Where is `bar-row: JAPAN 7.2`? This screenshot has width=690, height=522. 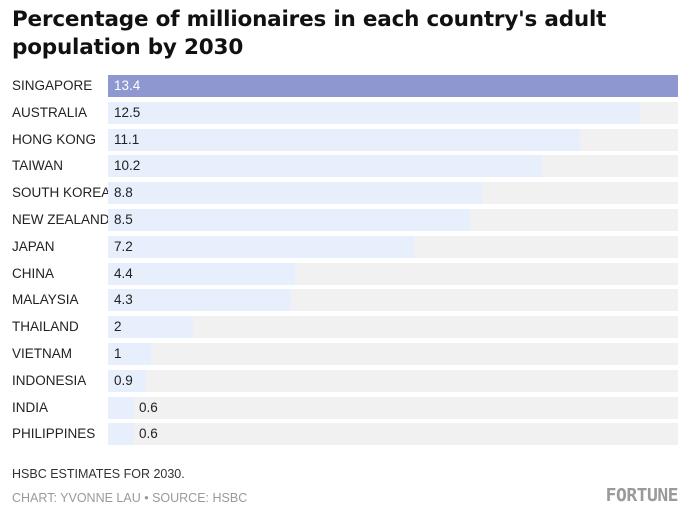 bar-row: JAPAN 7.2 is located at coordinates (345, 246).